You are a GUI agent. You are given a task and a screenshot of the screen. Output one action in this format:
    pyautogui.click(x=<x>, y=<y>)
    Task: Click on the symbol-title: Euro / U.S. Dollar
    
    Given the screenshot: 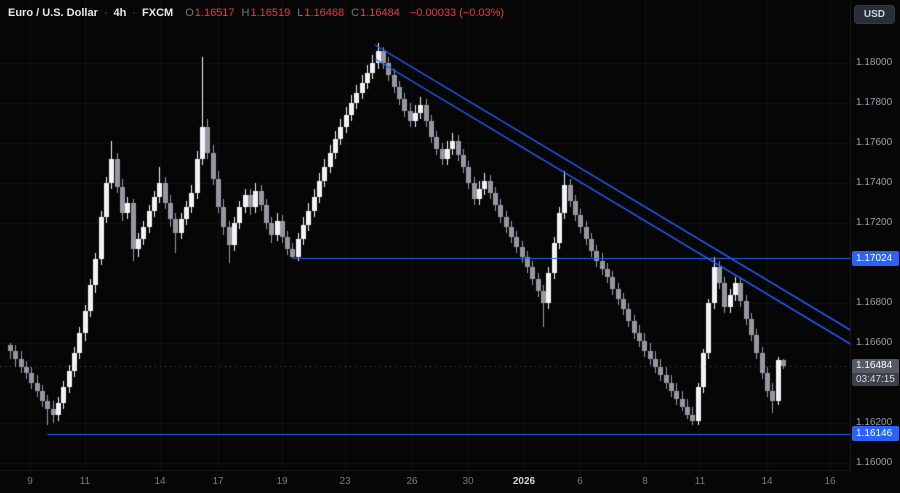 What is the action you would take?
    pyautogui.click(x=53, y=13)
    